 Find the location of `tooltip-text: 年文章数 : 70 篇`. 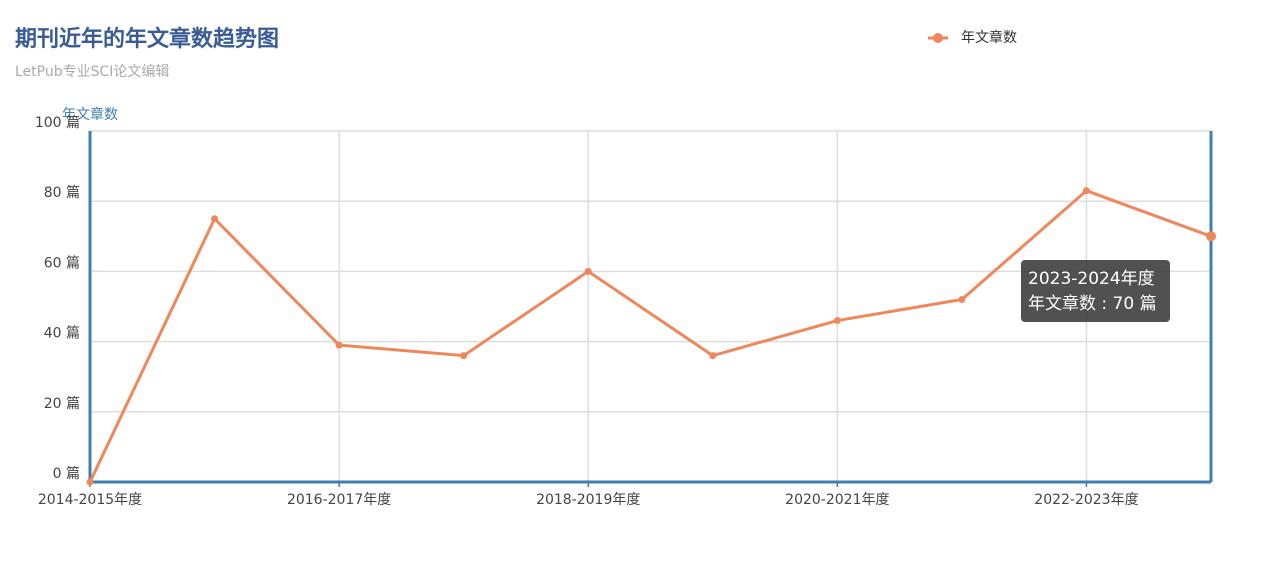

tooltip-text: 年文章数 : 70 篇 is located at coordinates (1092, 304).